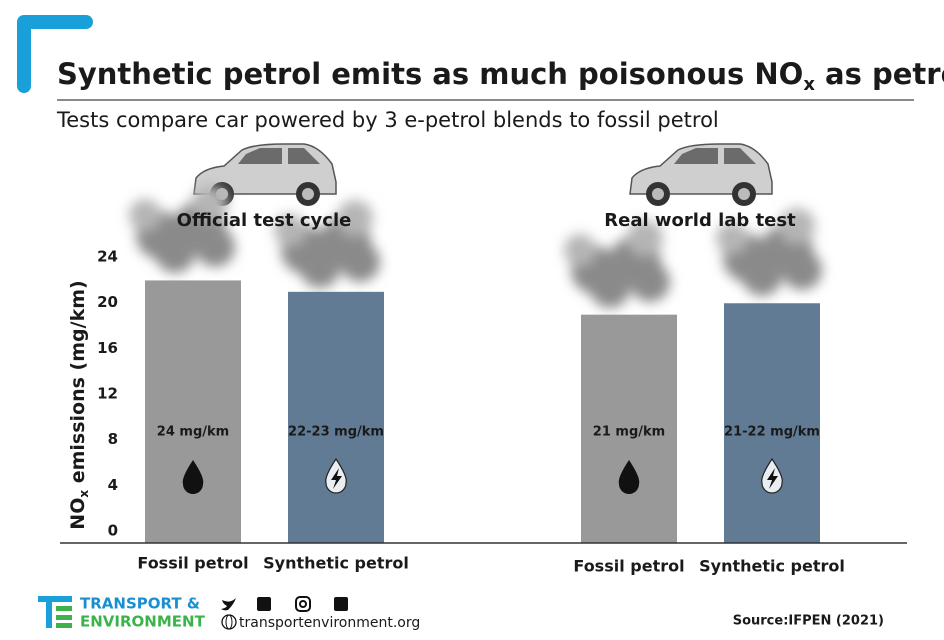  Describe the element at coordinates (879, 74) in the screenshot. I see `title-part: as petrol` at that location.